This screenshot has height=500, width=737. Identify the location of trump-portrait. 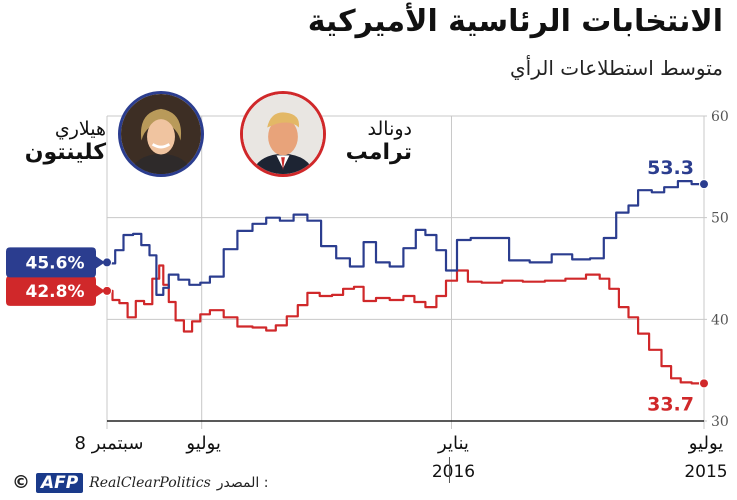
(283, 134).